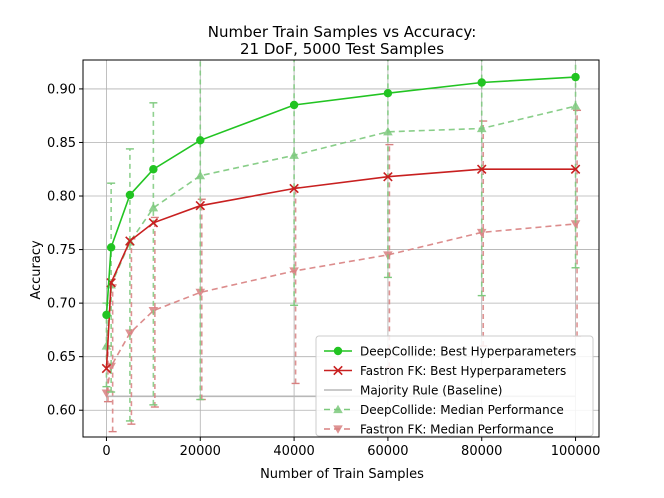 Image resolution: width=664 pixels, height=498 pixels. Describe the element at coordinates (61, 89) in the screenshot. I see `y-tick-label: 0.90` at that location.